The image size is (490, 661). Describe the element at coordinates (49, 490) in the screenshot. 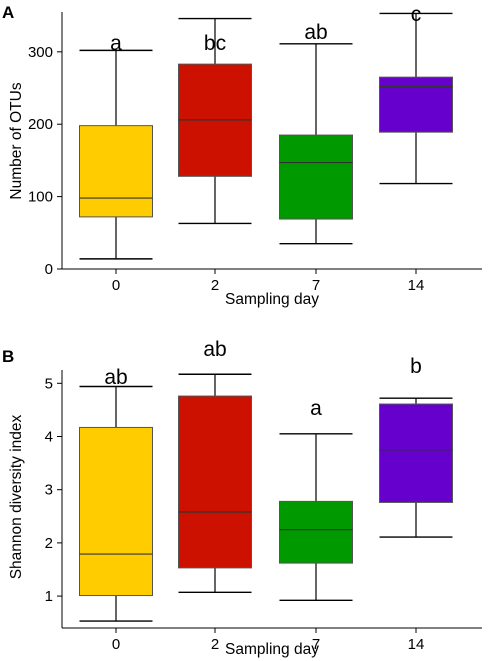

I see `panel-b-y-tick-label: 3` at that location.